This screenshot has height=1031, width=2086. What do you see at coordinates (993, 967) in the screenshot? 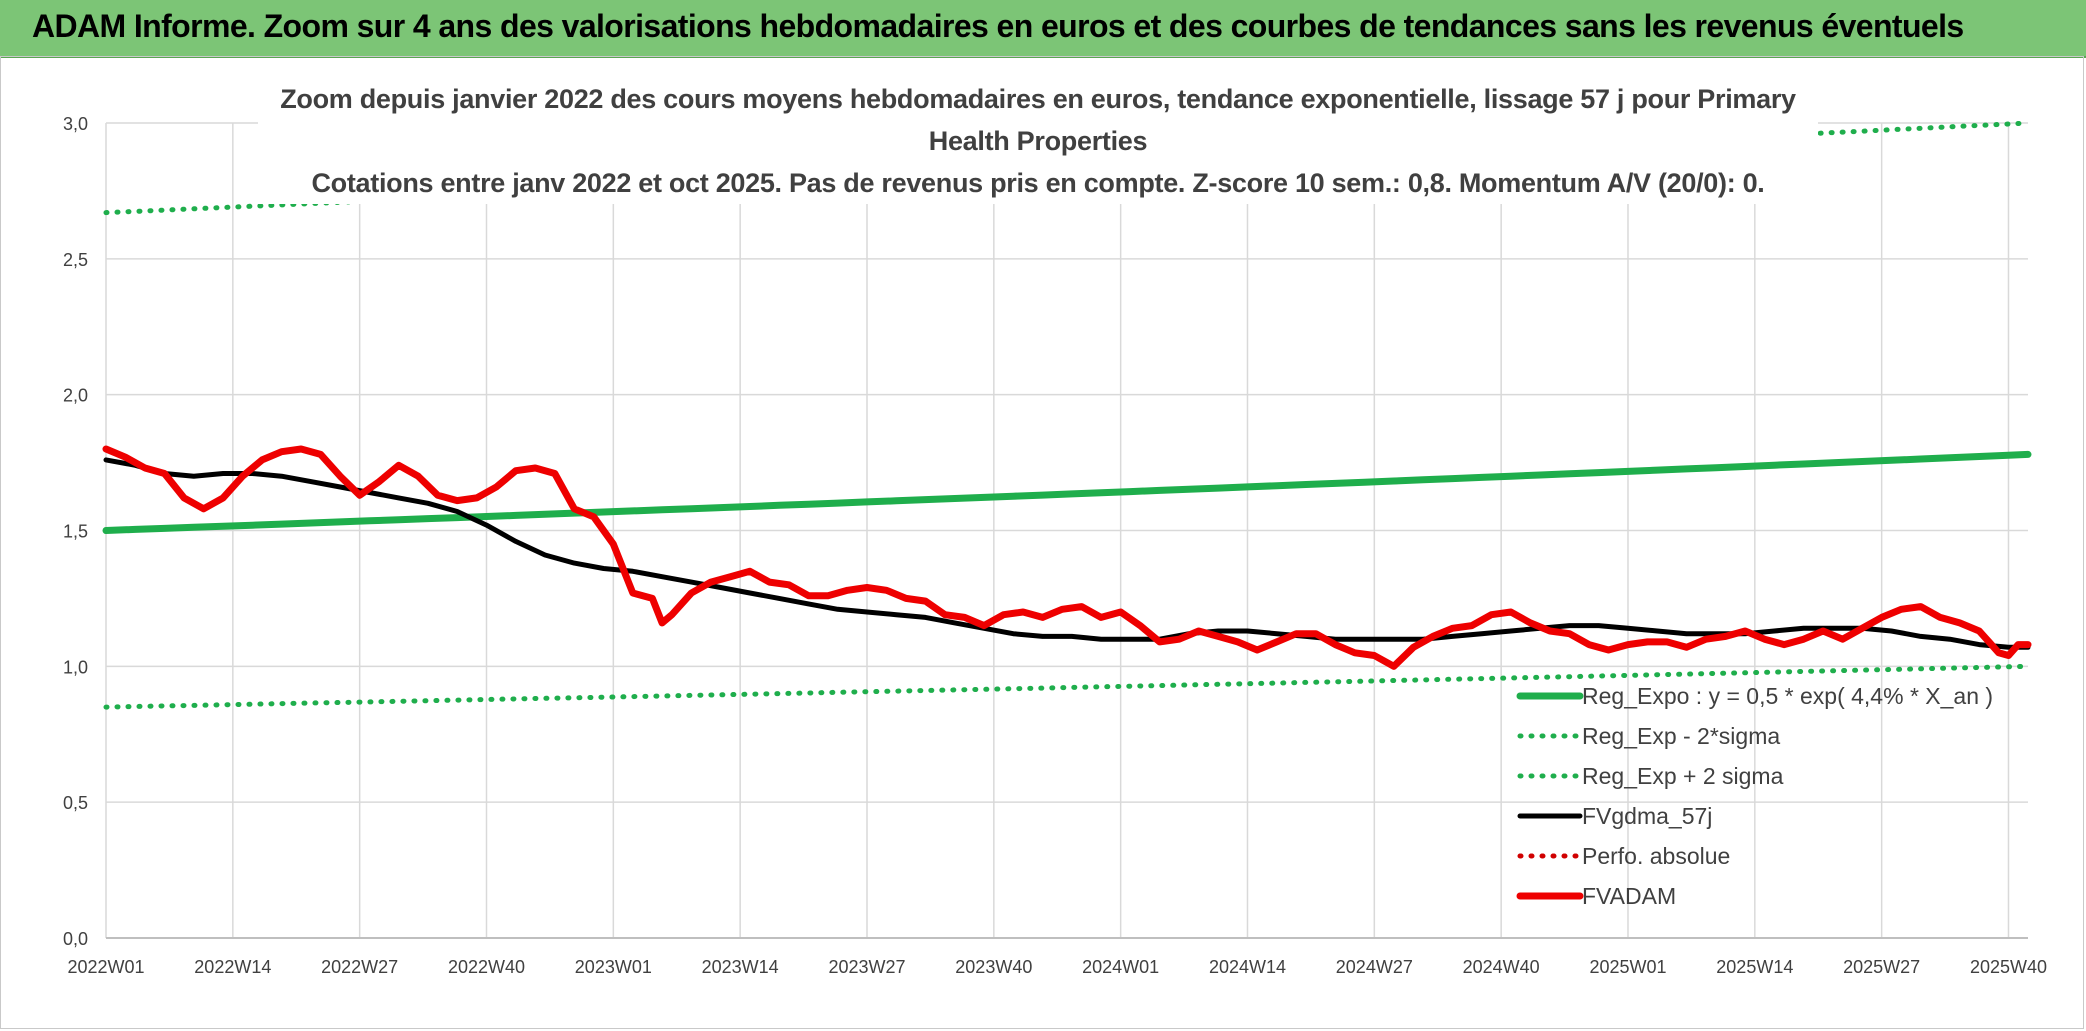
I see `x-tick-label: 2023W40` at bounding box center [993, 967].